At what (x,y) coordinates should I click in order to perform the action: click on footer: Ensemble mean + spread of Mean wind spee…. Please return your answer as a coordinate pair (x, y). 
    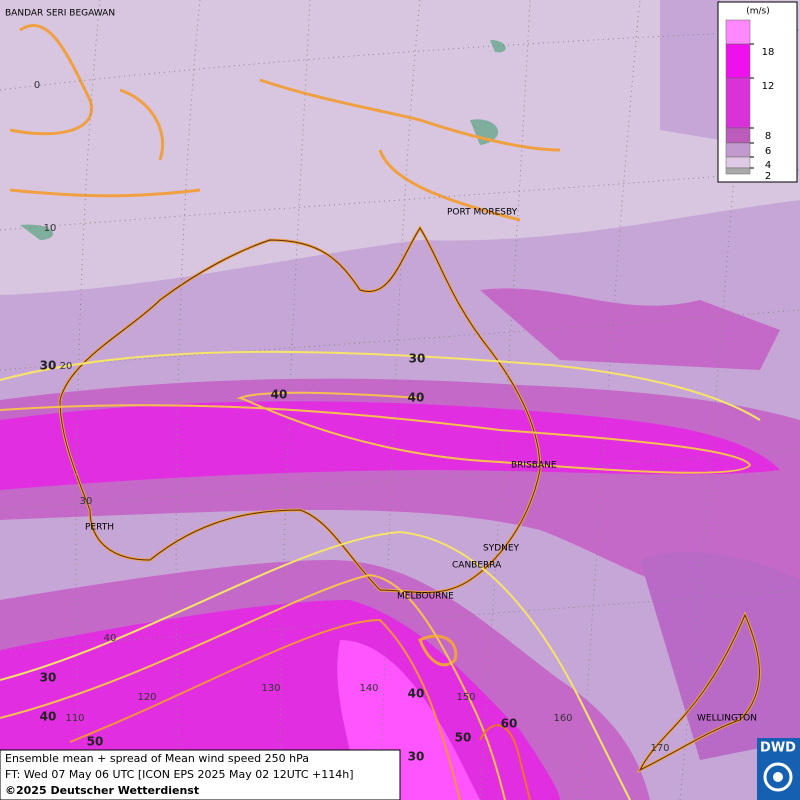
    Looking at the image, I should click on (200, 774).